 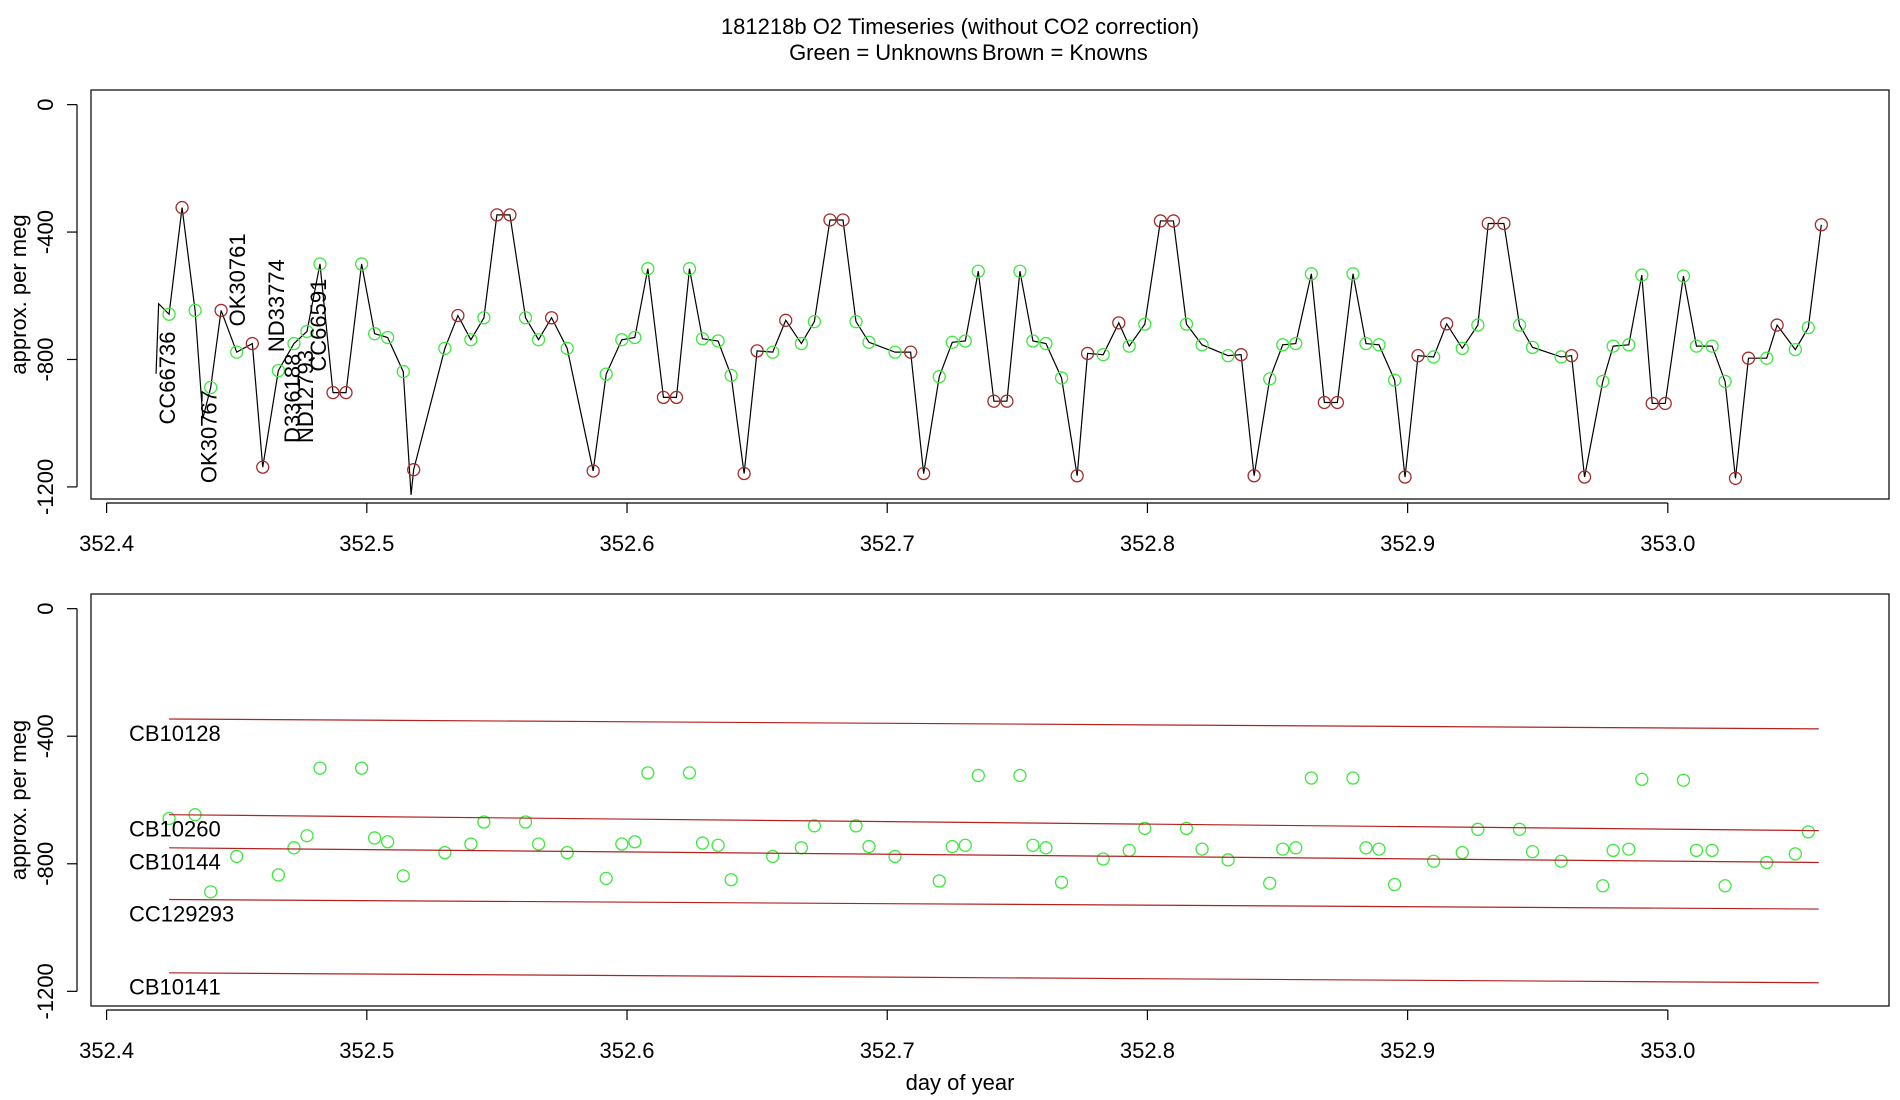 What do you see at coordinates (1407, 1050) in the screenshot?
I see `x-tick-label: 352.9` at bounding box center [1407, 1050].